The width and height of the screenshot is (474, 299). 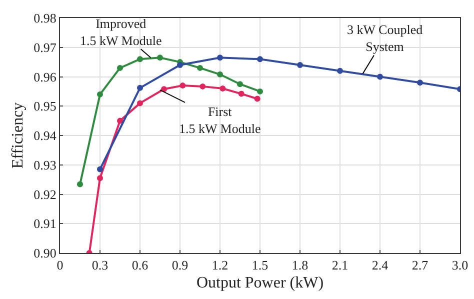 What do you see at coordinates (60, 265) in the screenshot?
I see `x-tick-label: 0` at bounding box center [60, 265].